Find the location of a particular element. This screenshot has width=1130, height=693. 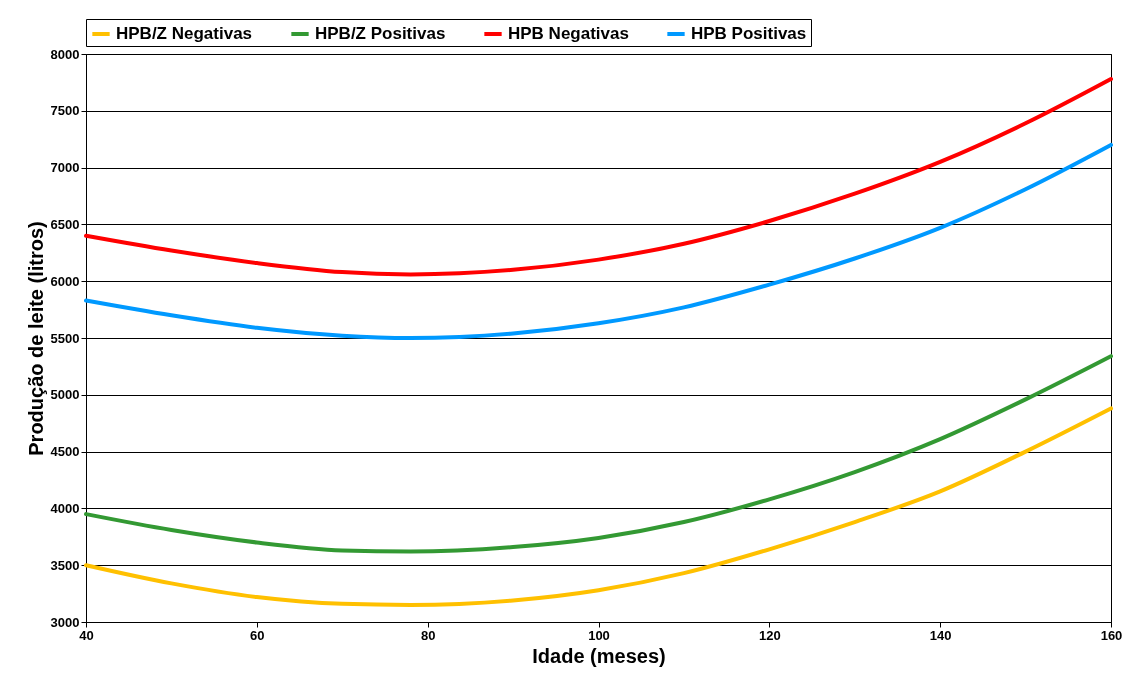

legend-label: HPB Negativas is located at coordinates (568, 33).